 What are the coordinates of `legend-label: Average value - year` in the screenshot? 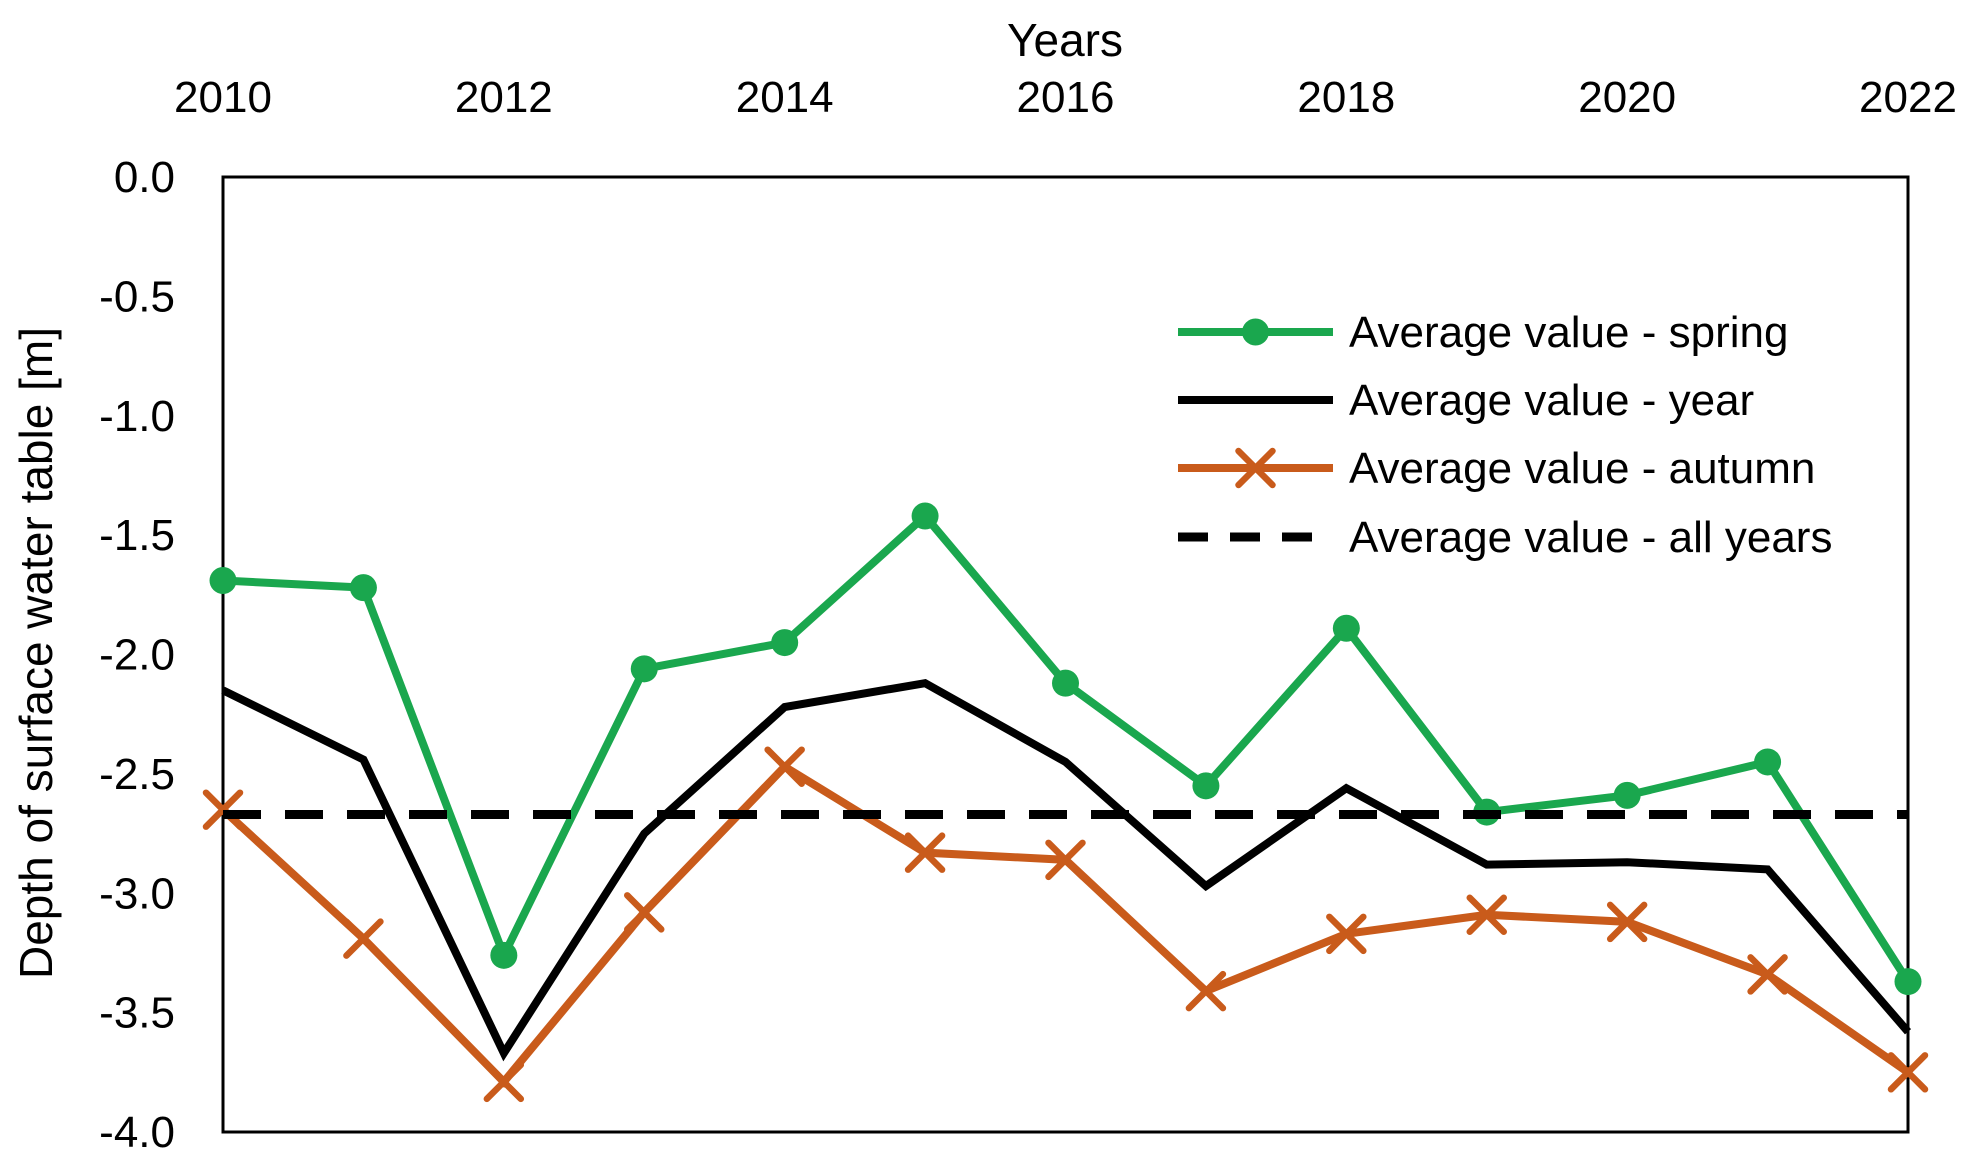 It's located at (1551, 400).